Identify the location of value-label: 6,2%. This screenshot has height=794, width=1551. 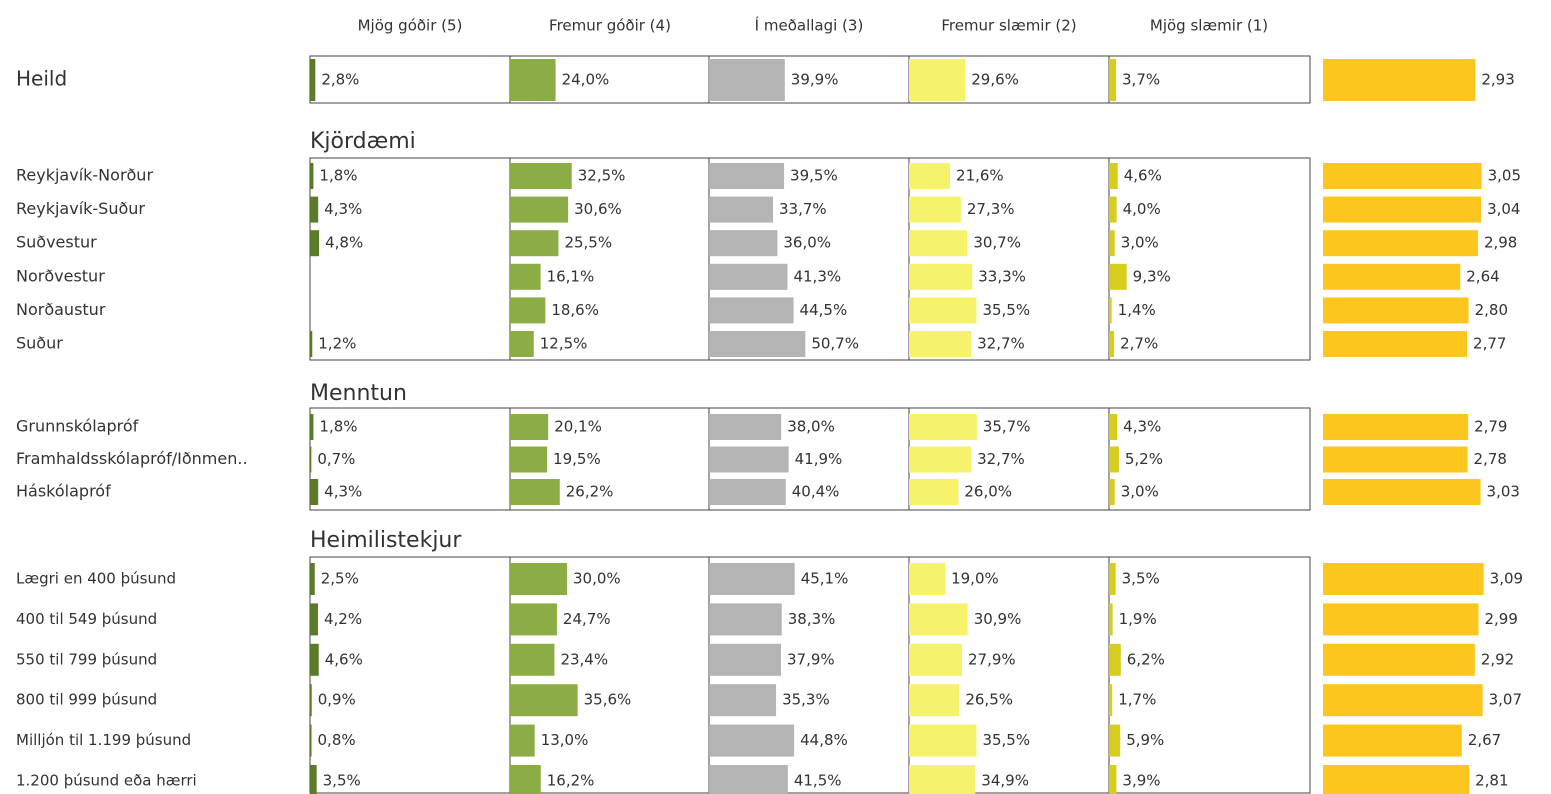
(1146, 659).